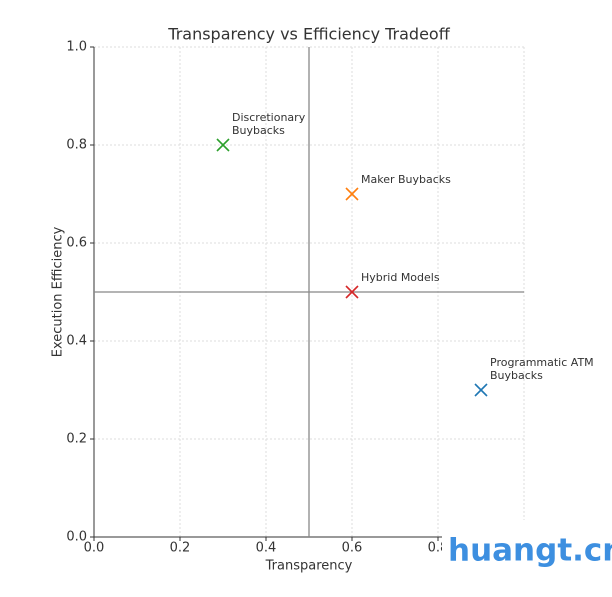 This screenshot has width=612, height=597. I want to click on point-label: Discretionary, so click(269, 117).